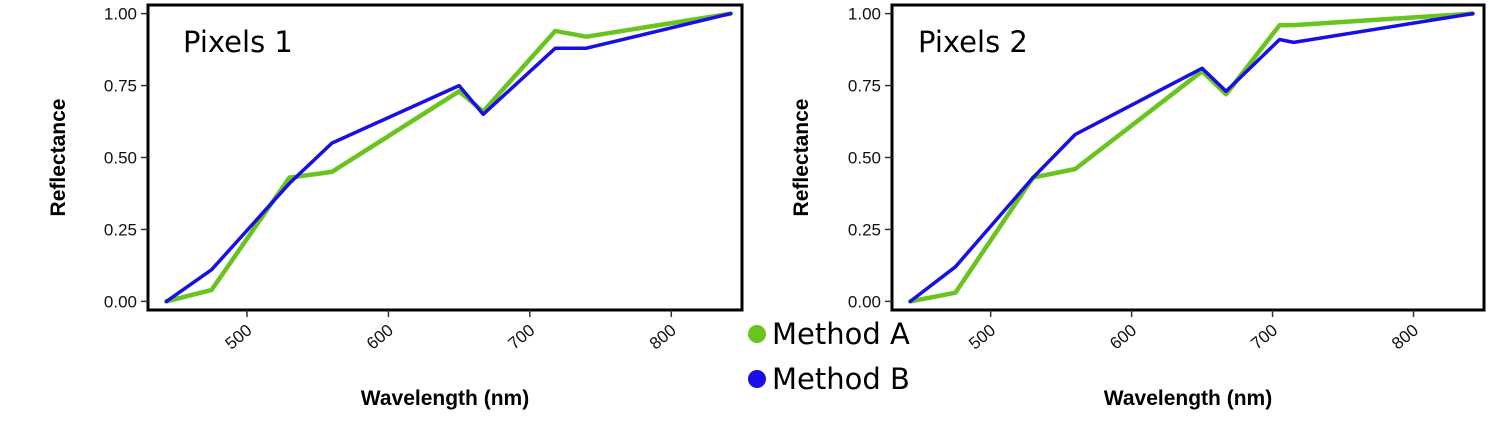 This screenshot has width=1500, height=428. Describe the element at coordinates (841, 379) in the screenshot. I see `legend-label: Method B` at that location.